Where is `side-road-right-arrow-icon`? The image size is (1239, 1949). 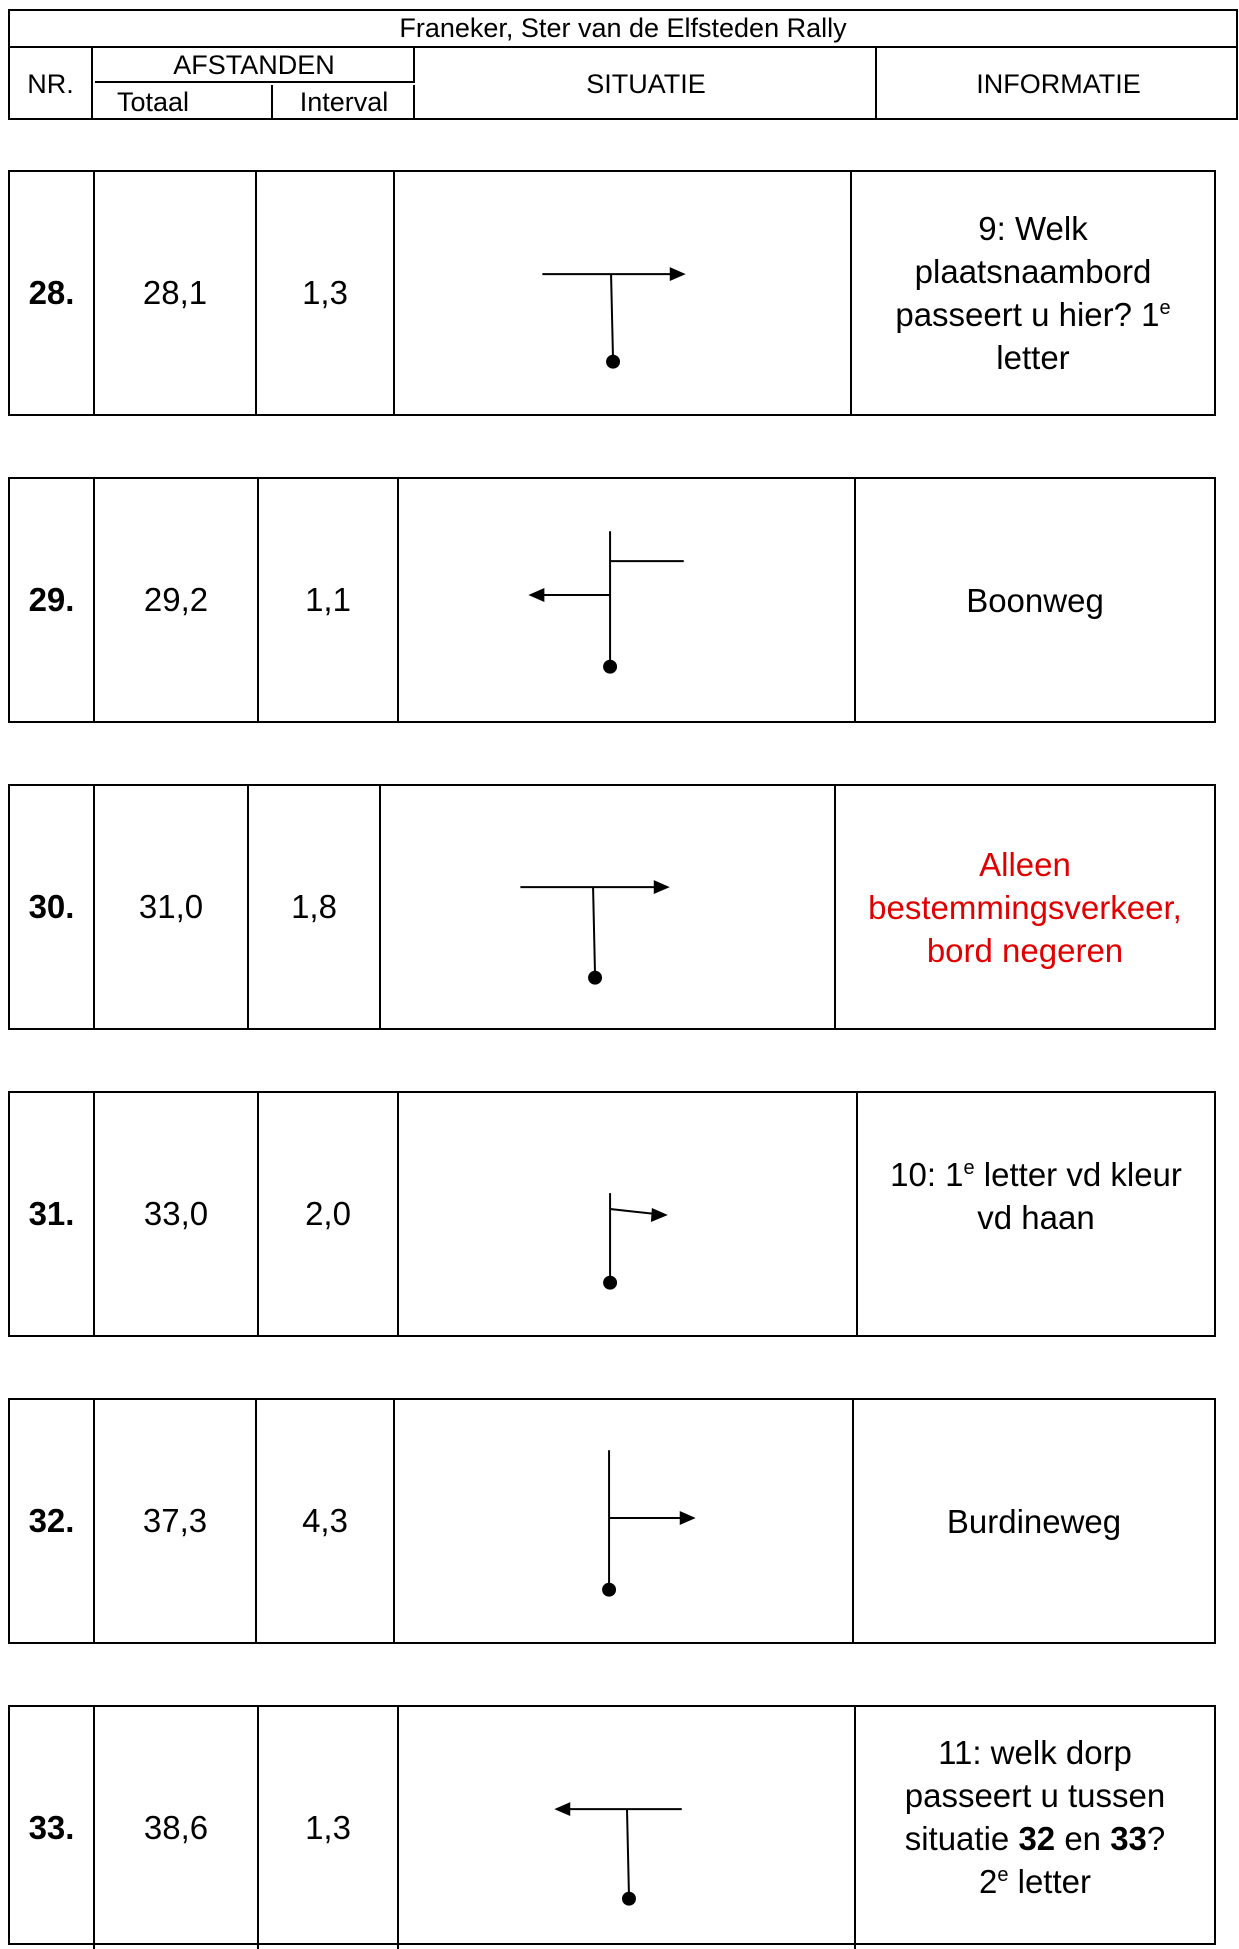
side-road-right-arrow-icon is located at coordinates (649, 1523).